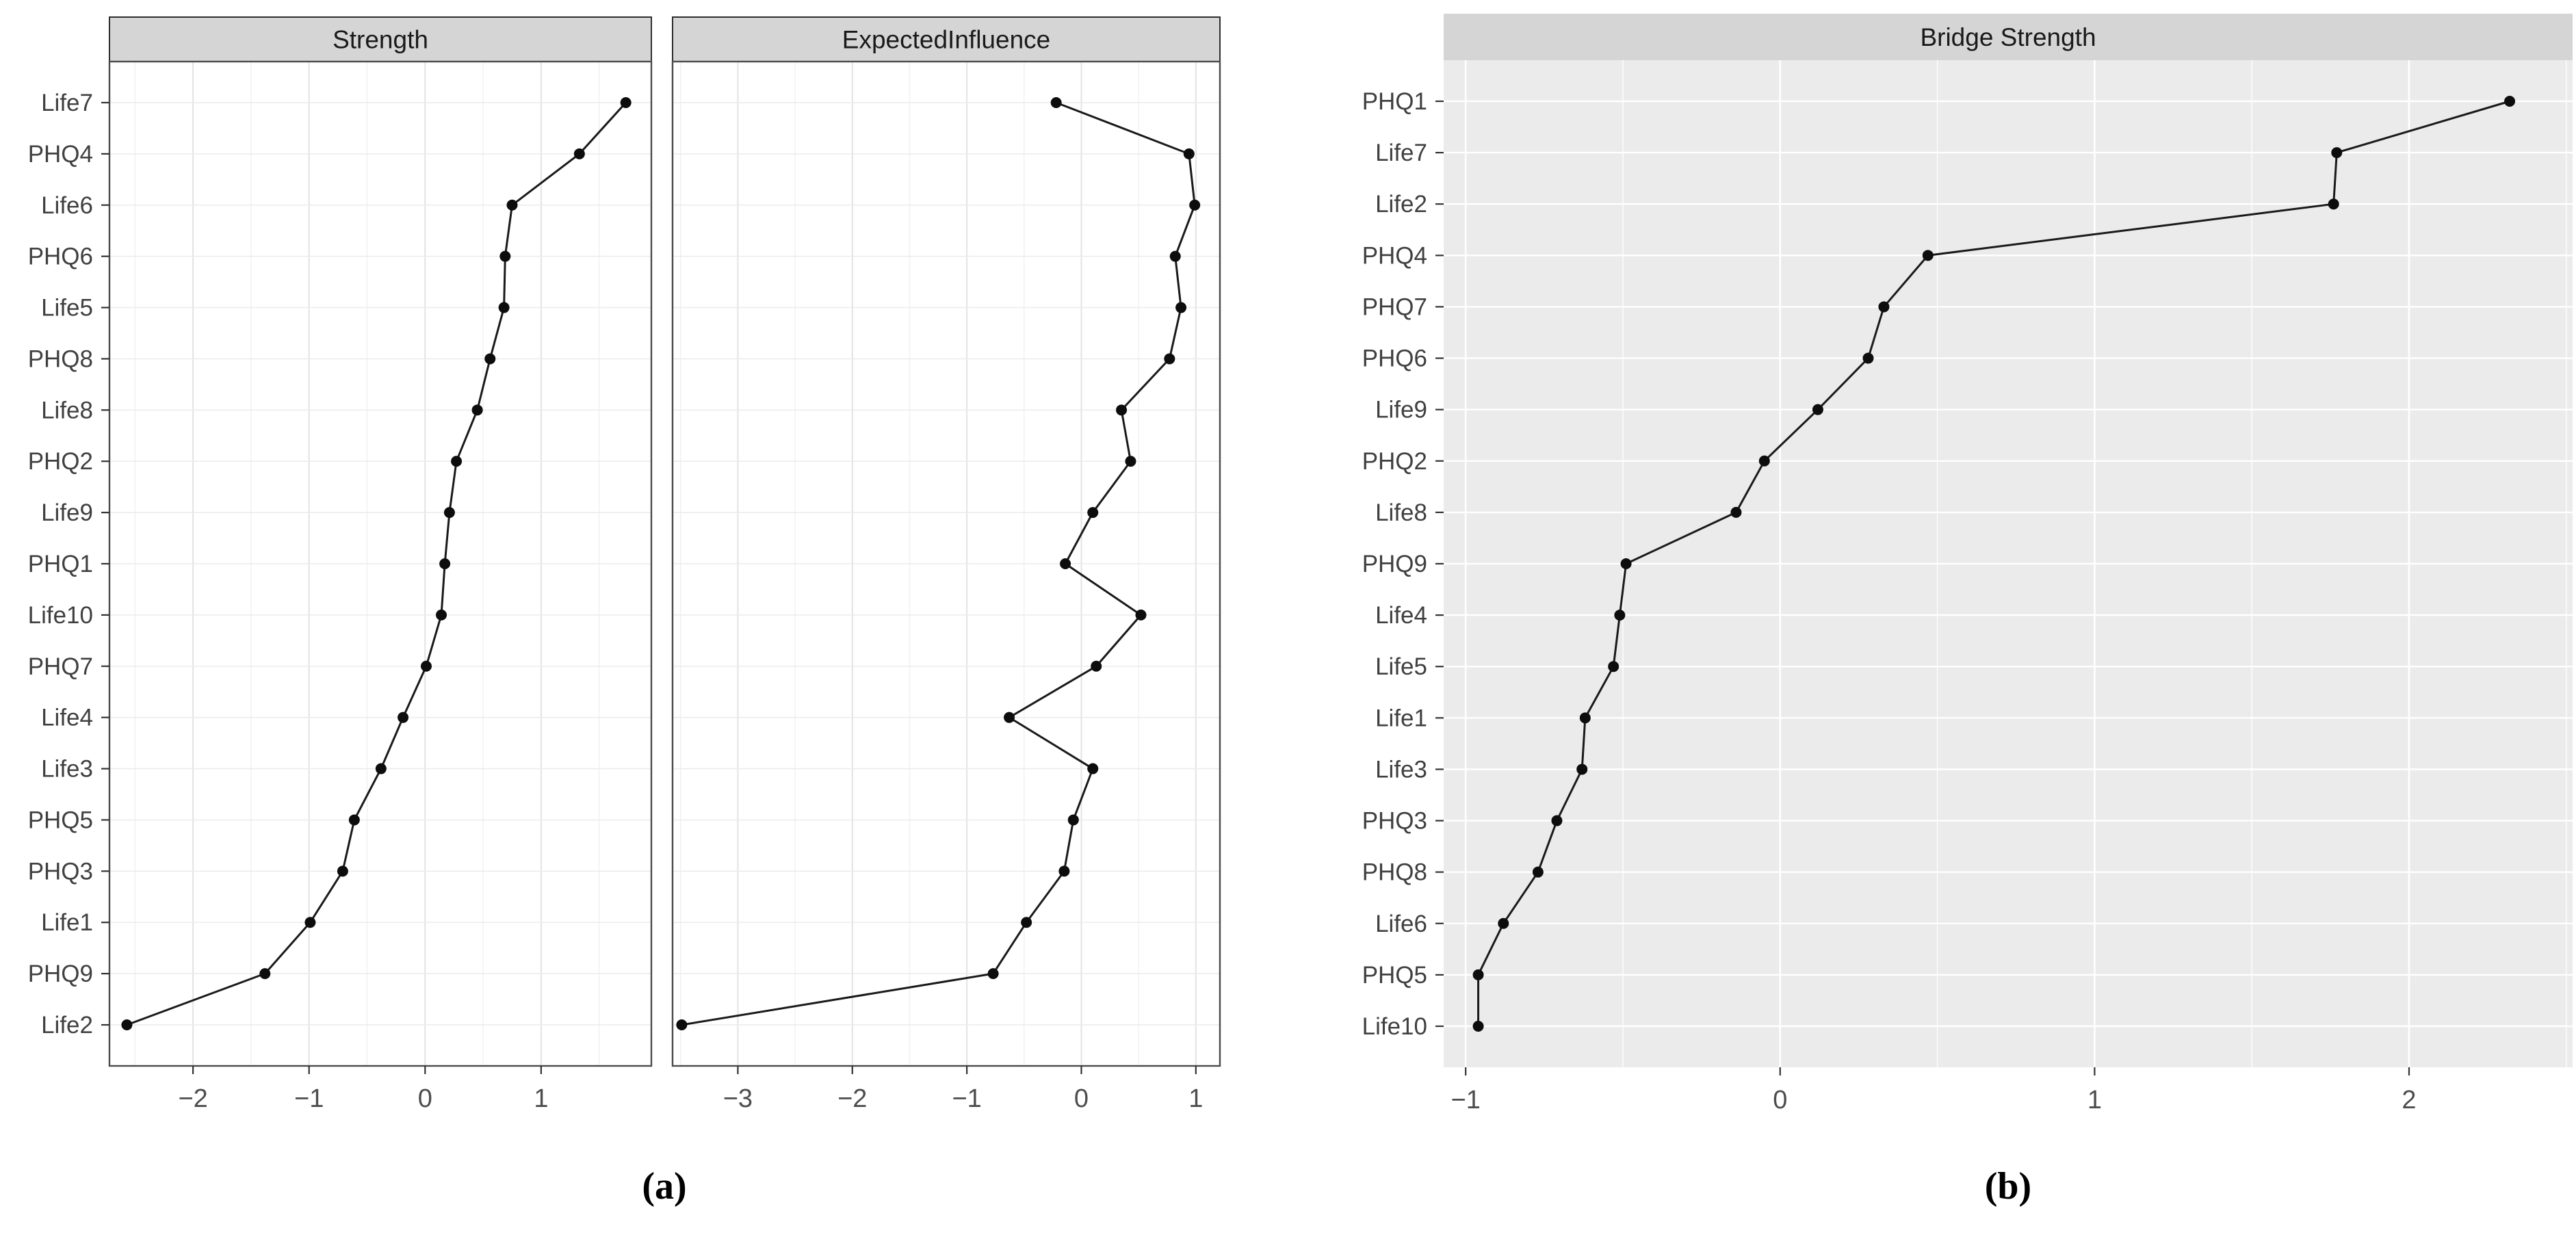 The width and height of the screenshot is (2576, 1239). What do you see at coordinates (67, 512) in the screenshot?
I see `y-axis-label: Life9` at bounding box center [67, 512].